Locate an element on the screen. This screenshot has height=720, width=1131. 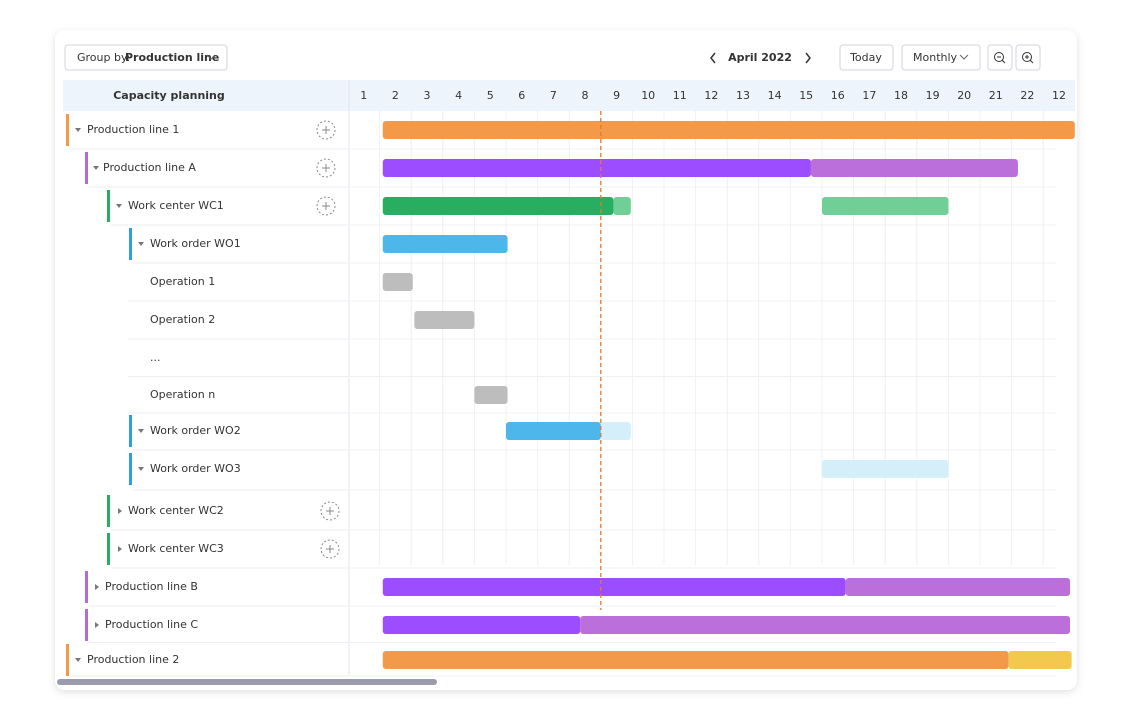
day-label: 13 is located at coordinates (743, 95).